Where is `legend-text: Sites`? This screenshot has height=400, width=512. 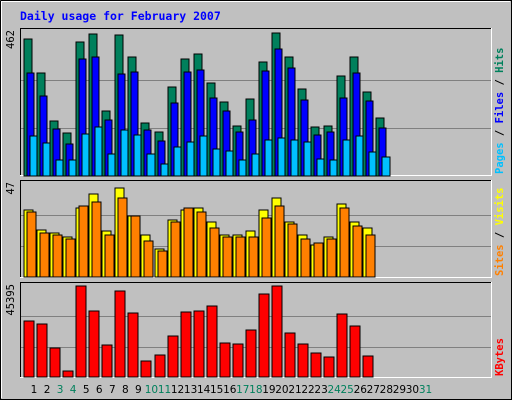 legend-text: Sites is located at coordinates (500, 260).